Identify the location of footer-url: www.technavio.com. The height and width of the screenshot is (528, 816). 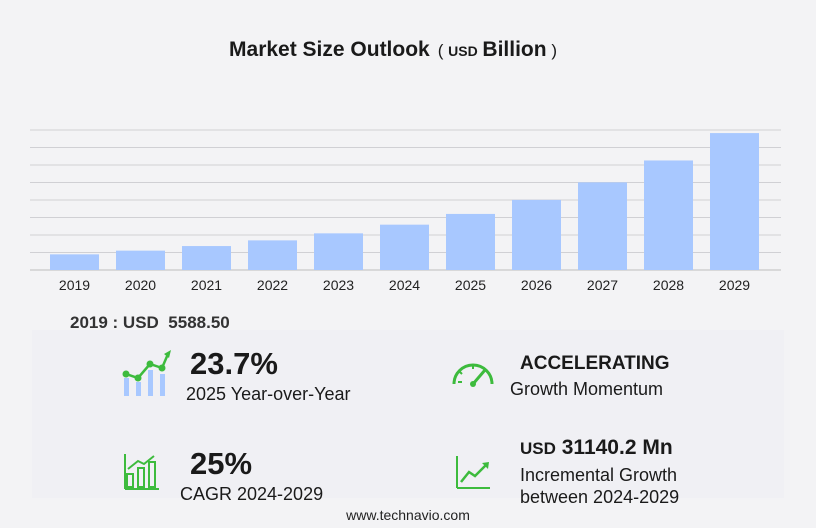
(408, 515).